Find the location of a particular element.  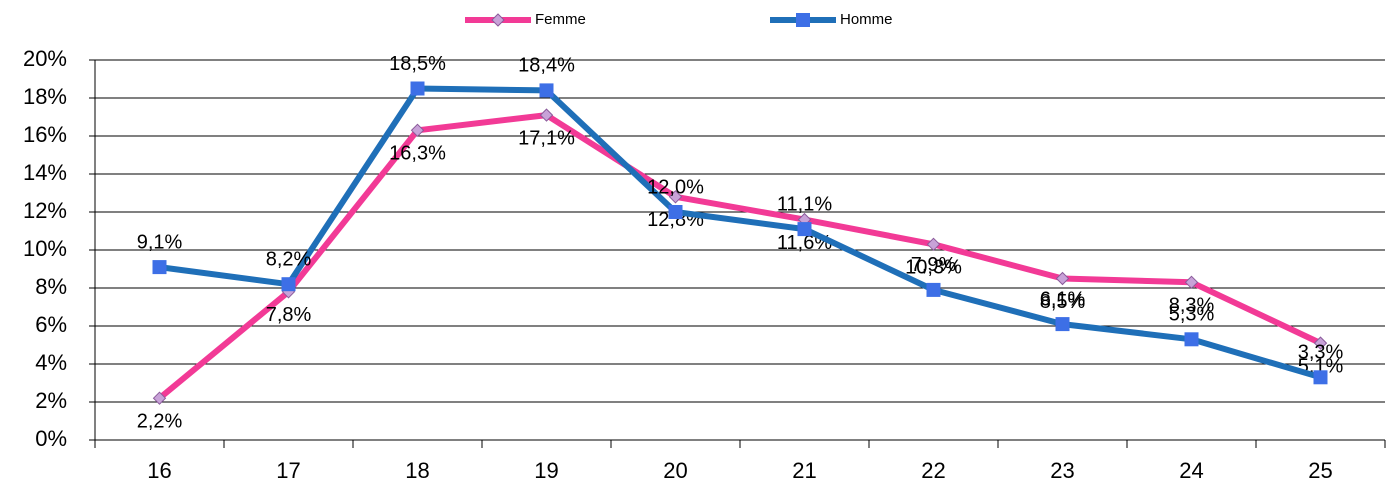

value-label: 17,1% is located at coordinates (546, 138).